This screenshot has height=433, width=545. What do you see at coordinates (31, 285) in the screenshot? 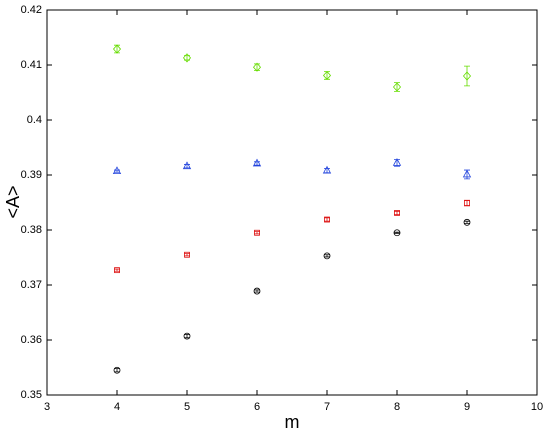
I see `y-tick-label: 0.37` at bounding box center [31, 285].